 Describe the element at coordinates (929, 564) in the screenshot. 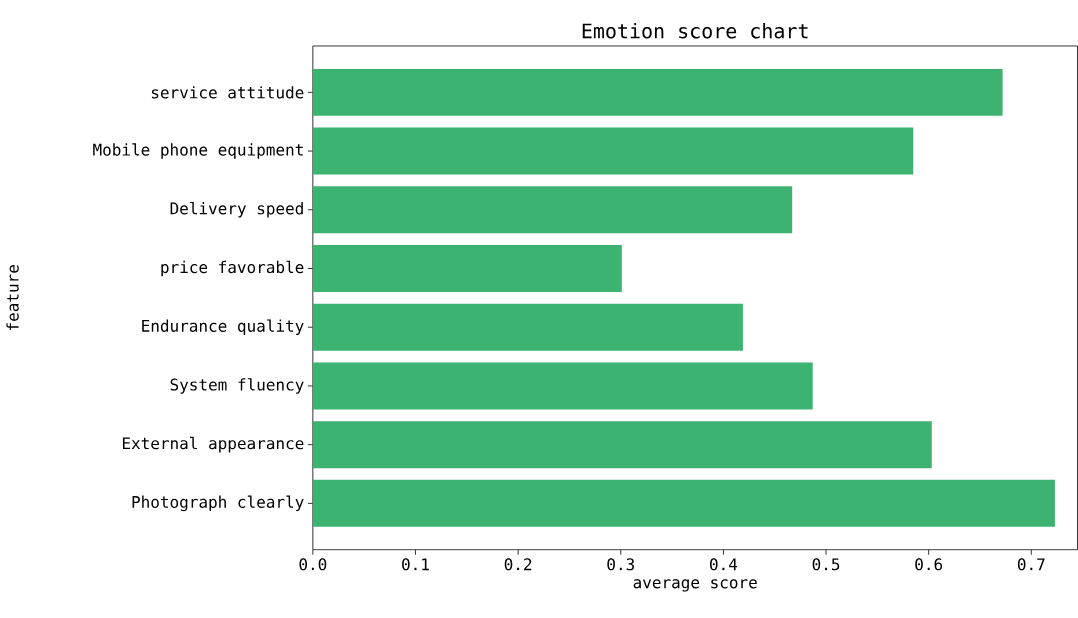

I see `x-tick-label: 0.6` at that location.